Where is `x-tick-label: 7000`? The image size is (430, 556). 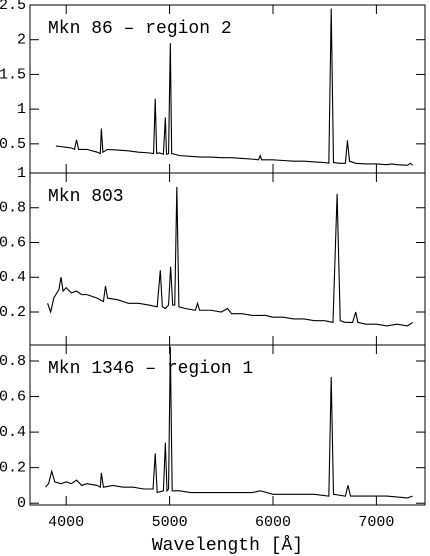
x-tick-label: 7000 is located at coordinates (376, 522).